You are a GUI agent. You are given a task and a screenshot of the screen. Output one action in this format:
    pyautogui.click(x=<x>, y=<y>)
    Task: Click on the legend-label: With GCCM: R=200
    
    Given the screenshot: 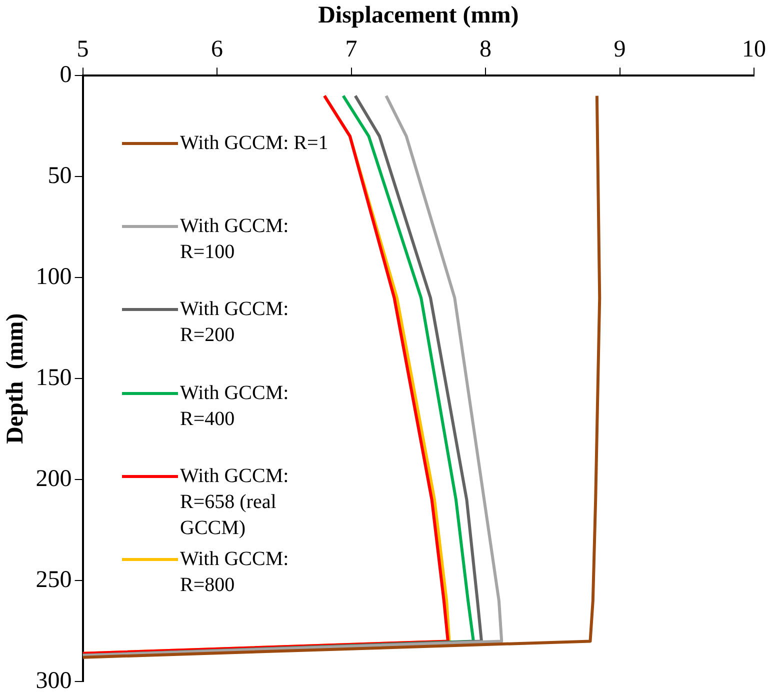 What is the action you would take?
    pyautogui.click(x=235, y=322)
    